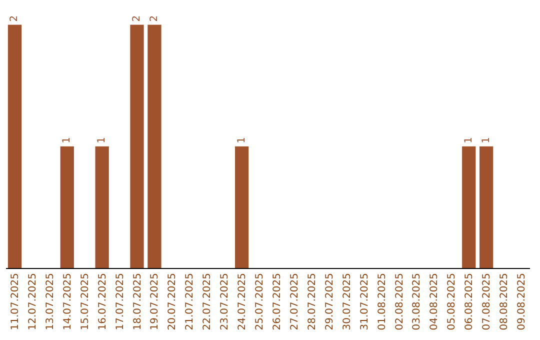 The height and width of the screenshot is (340, 540). What do you see at coordinates (434, 301) in the screenshot?
I see `x-tick-label: 04.08.2025` at bounding box center [434, 301].